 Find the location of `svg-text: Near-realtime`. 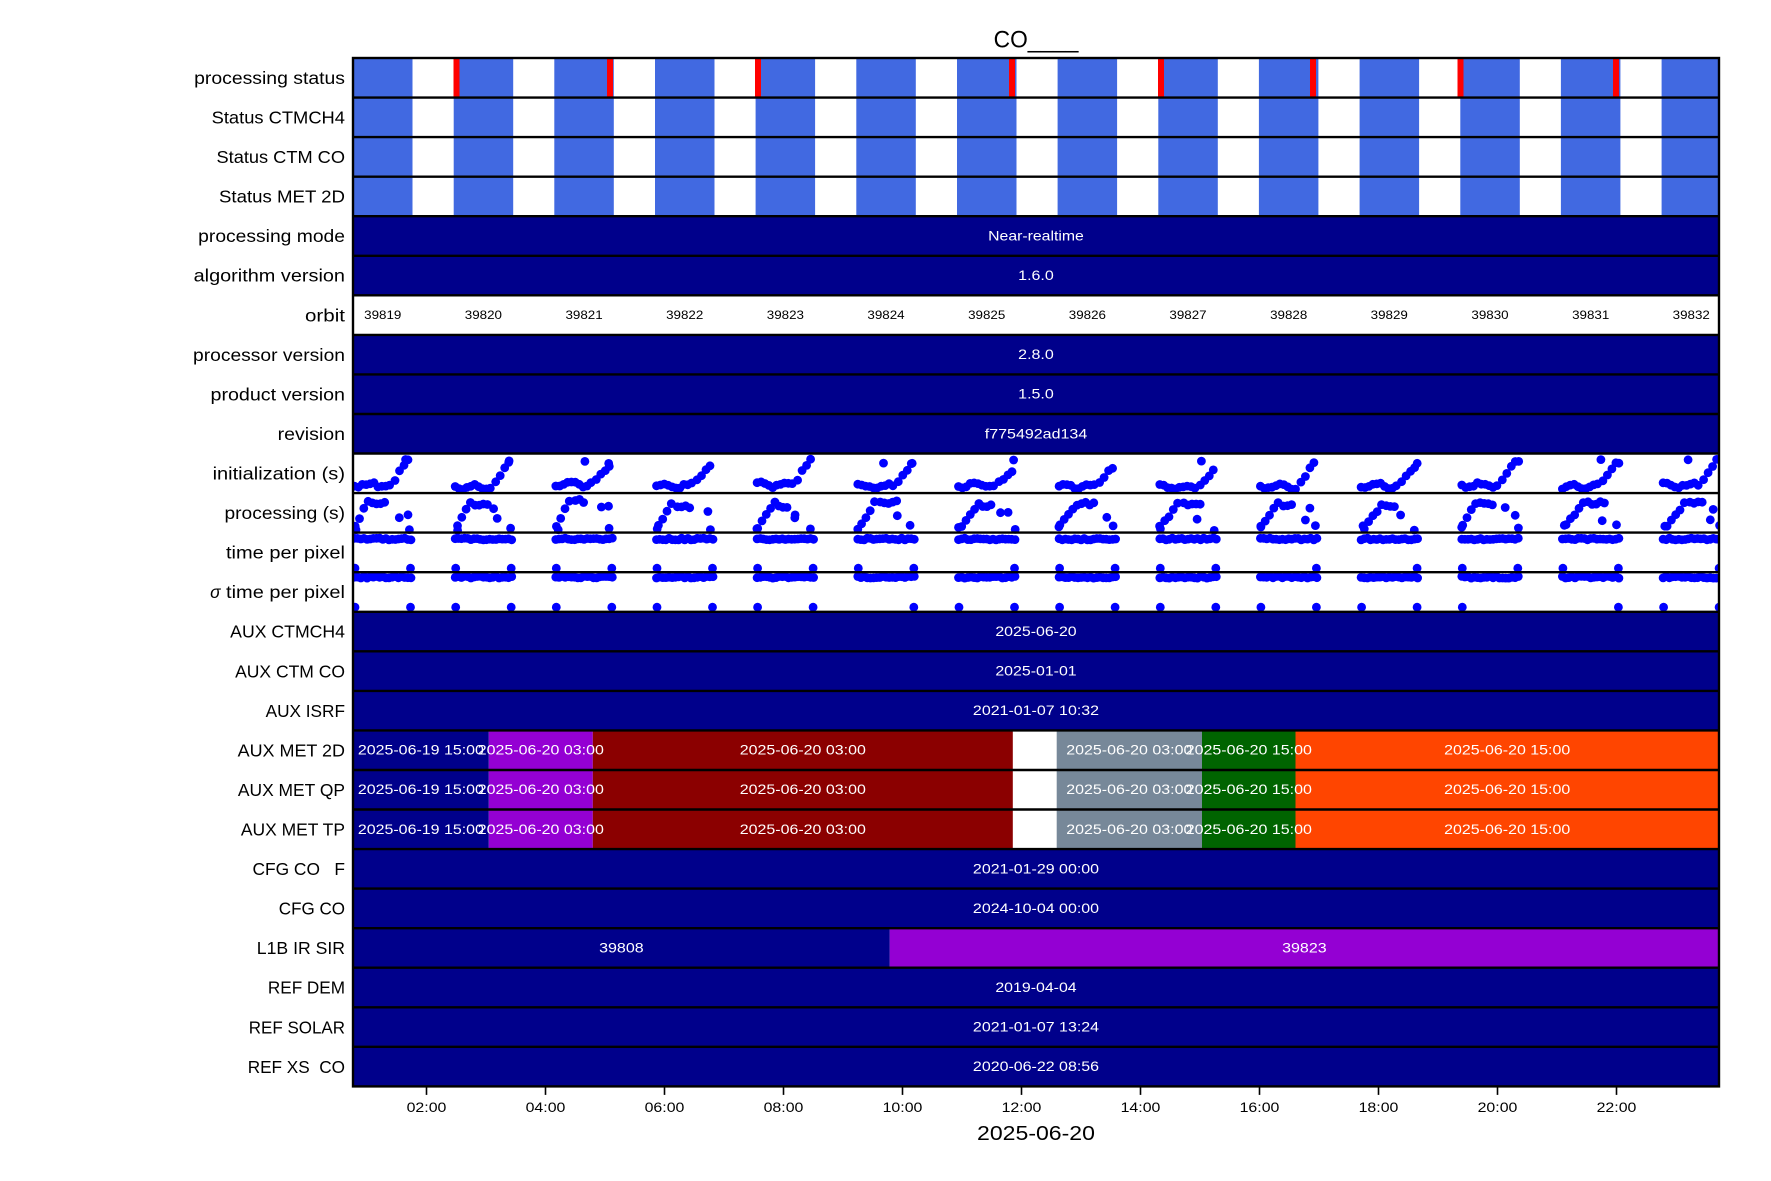

svg-text: Near-realtime is located at coordinates (1036, 236).